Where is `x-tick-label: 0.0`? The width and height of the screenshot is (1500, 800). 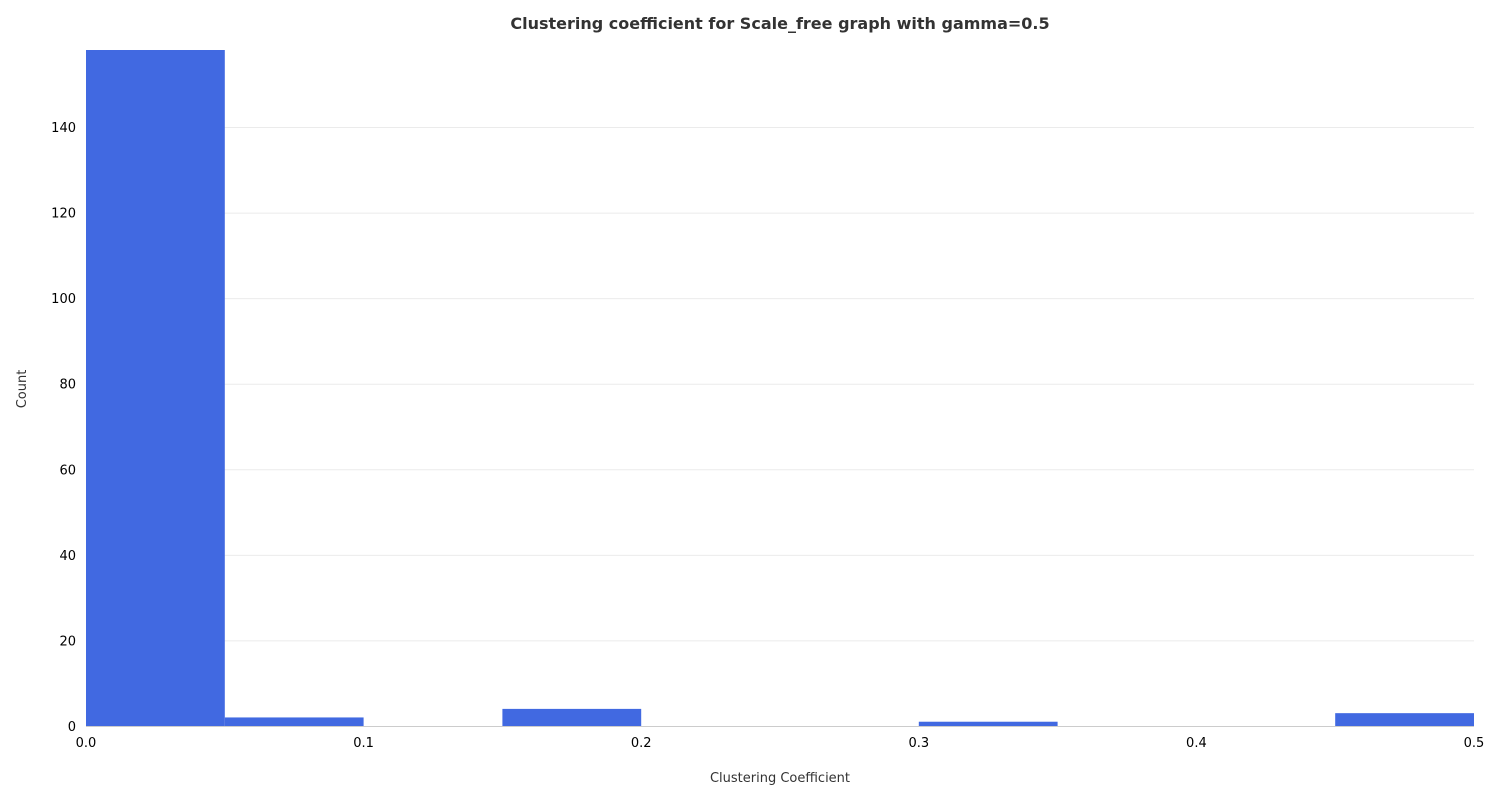
x-tick-label: 0.0 is located at coordinates (86, 743).